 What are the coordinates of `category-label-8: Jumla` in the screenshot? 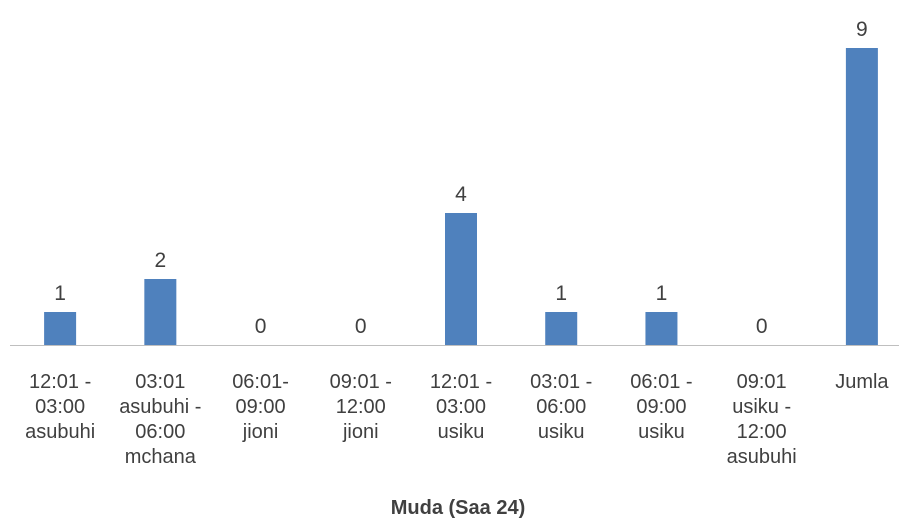 It's located at (862, 382).